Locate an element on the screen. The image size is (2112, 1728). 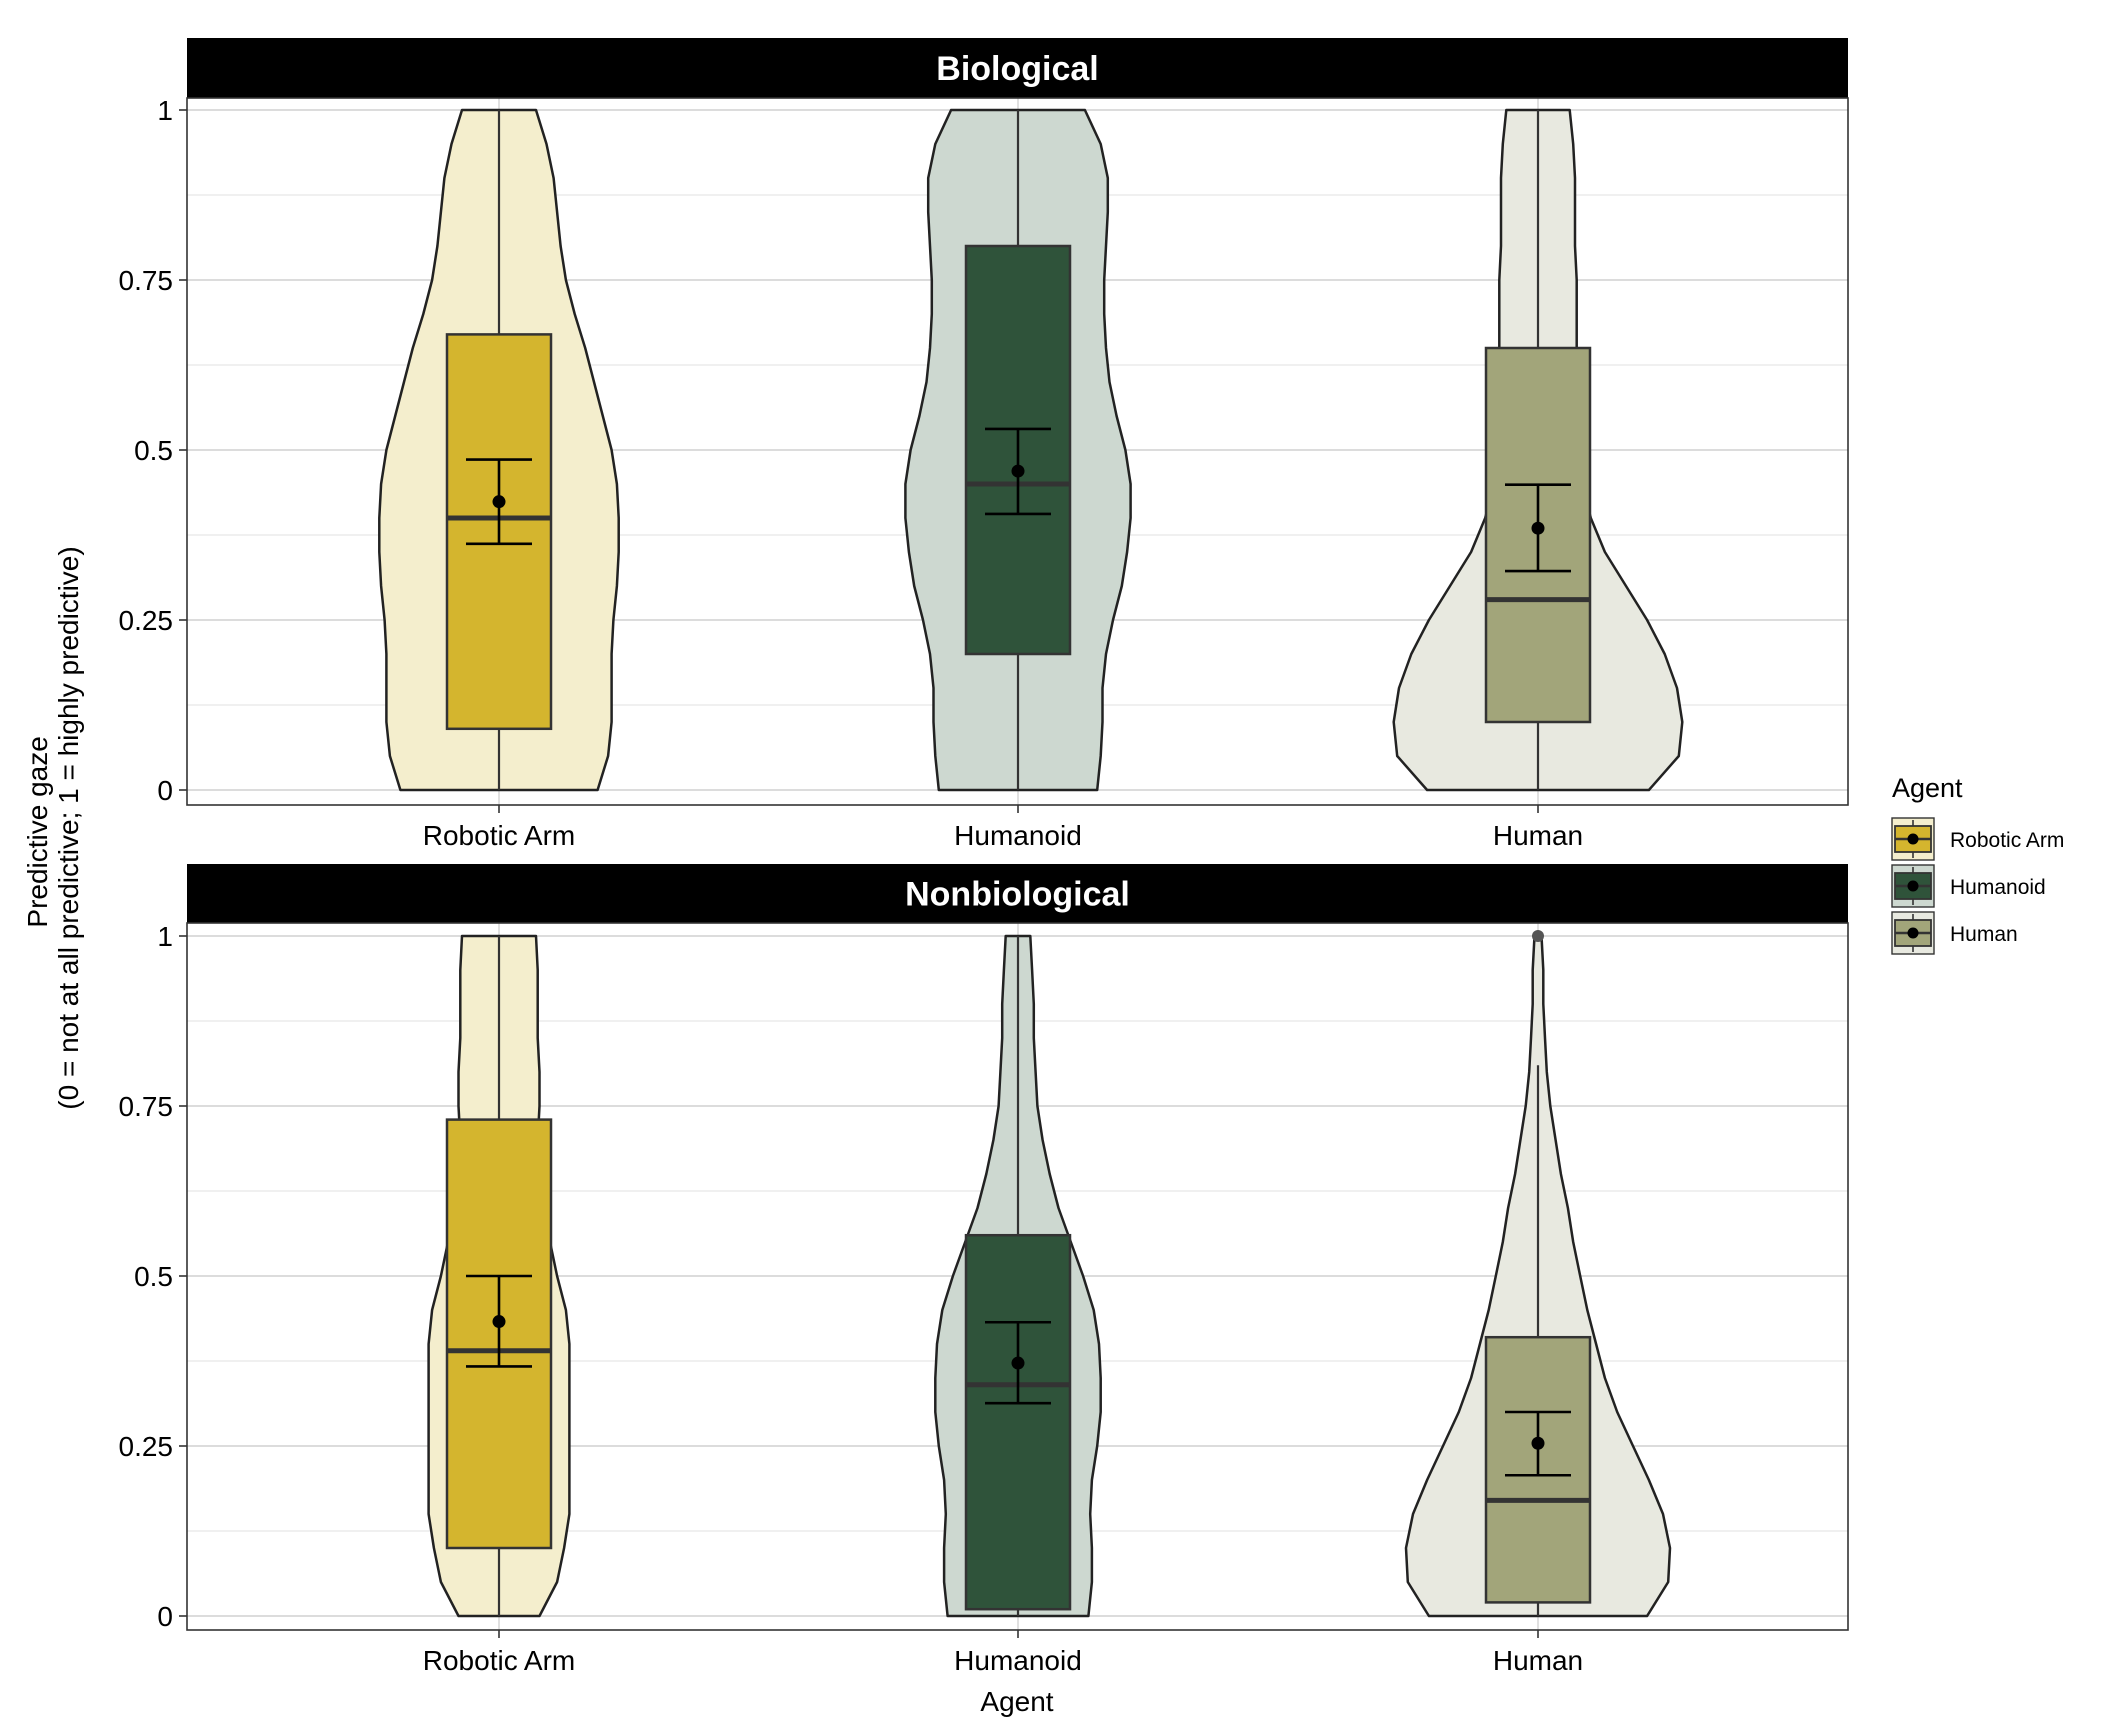
outlier-point is located at coordinates (1538, 936).